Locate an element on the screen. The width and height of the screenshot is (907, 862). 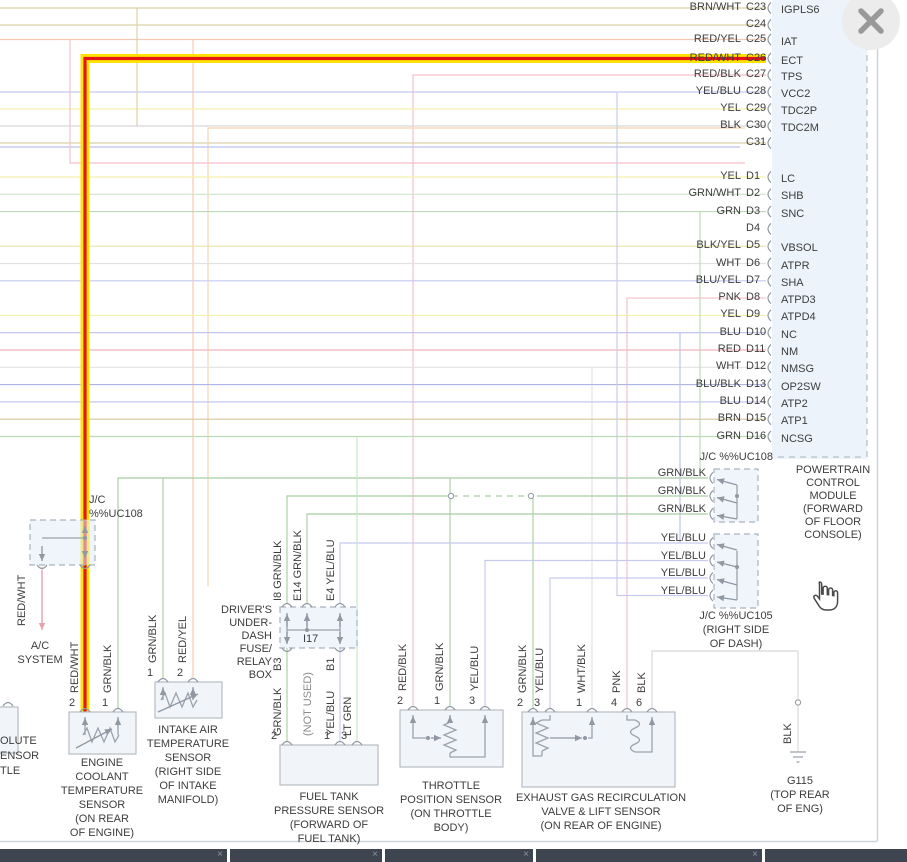
ftp-sensor-box is located at coordinates (329, 765).